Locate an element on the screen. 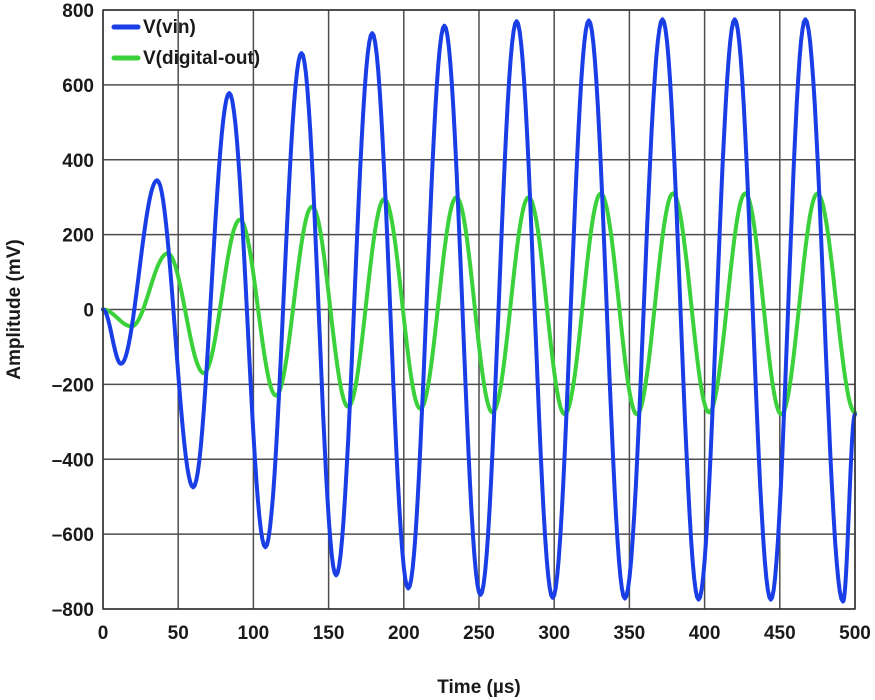 The width and height of the screenshot is (875, 700). y-axis-ticks: 800 600 400 200 0 –200 –400 –600 –800 is located at coordinates (73, 311).